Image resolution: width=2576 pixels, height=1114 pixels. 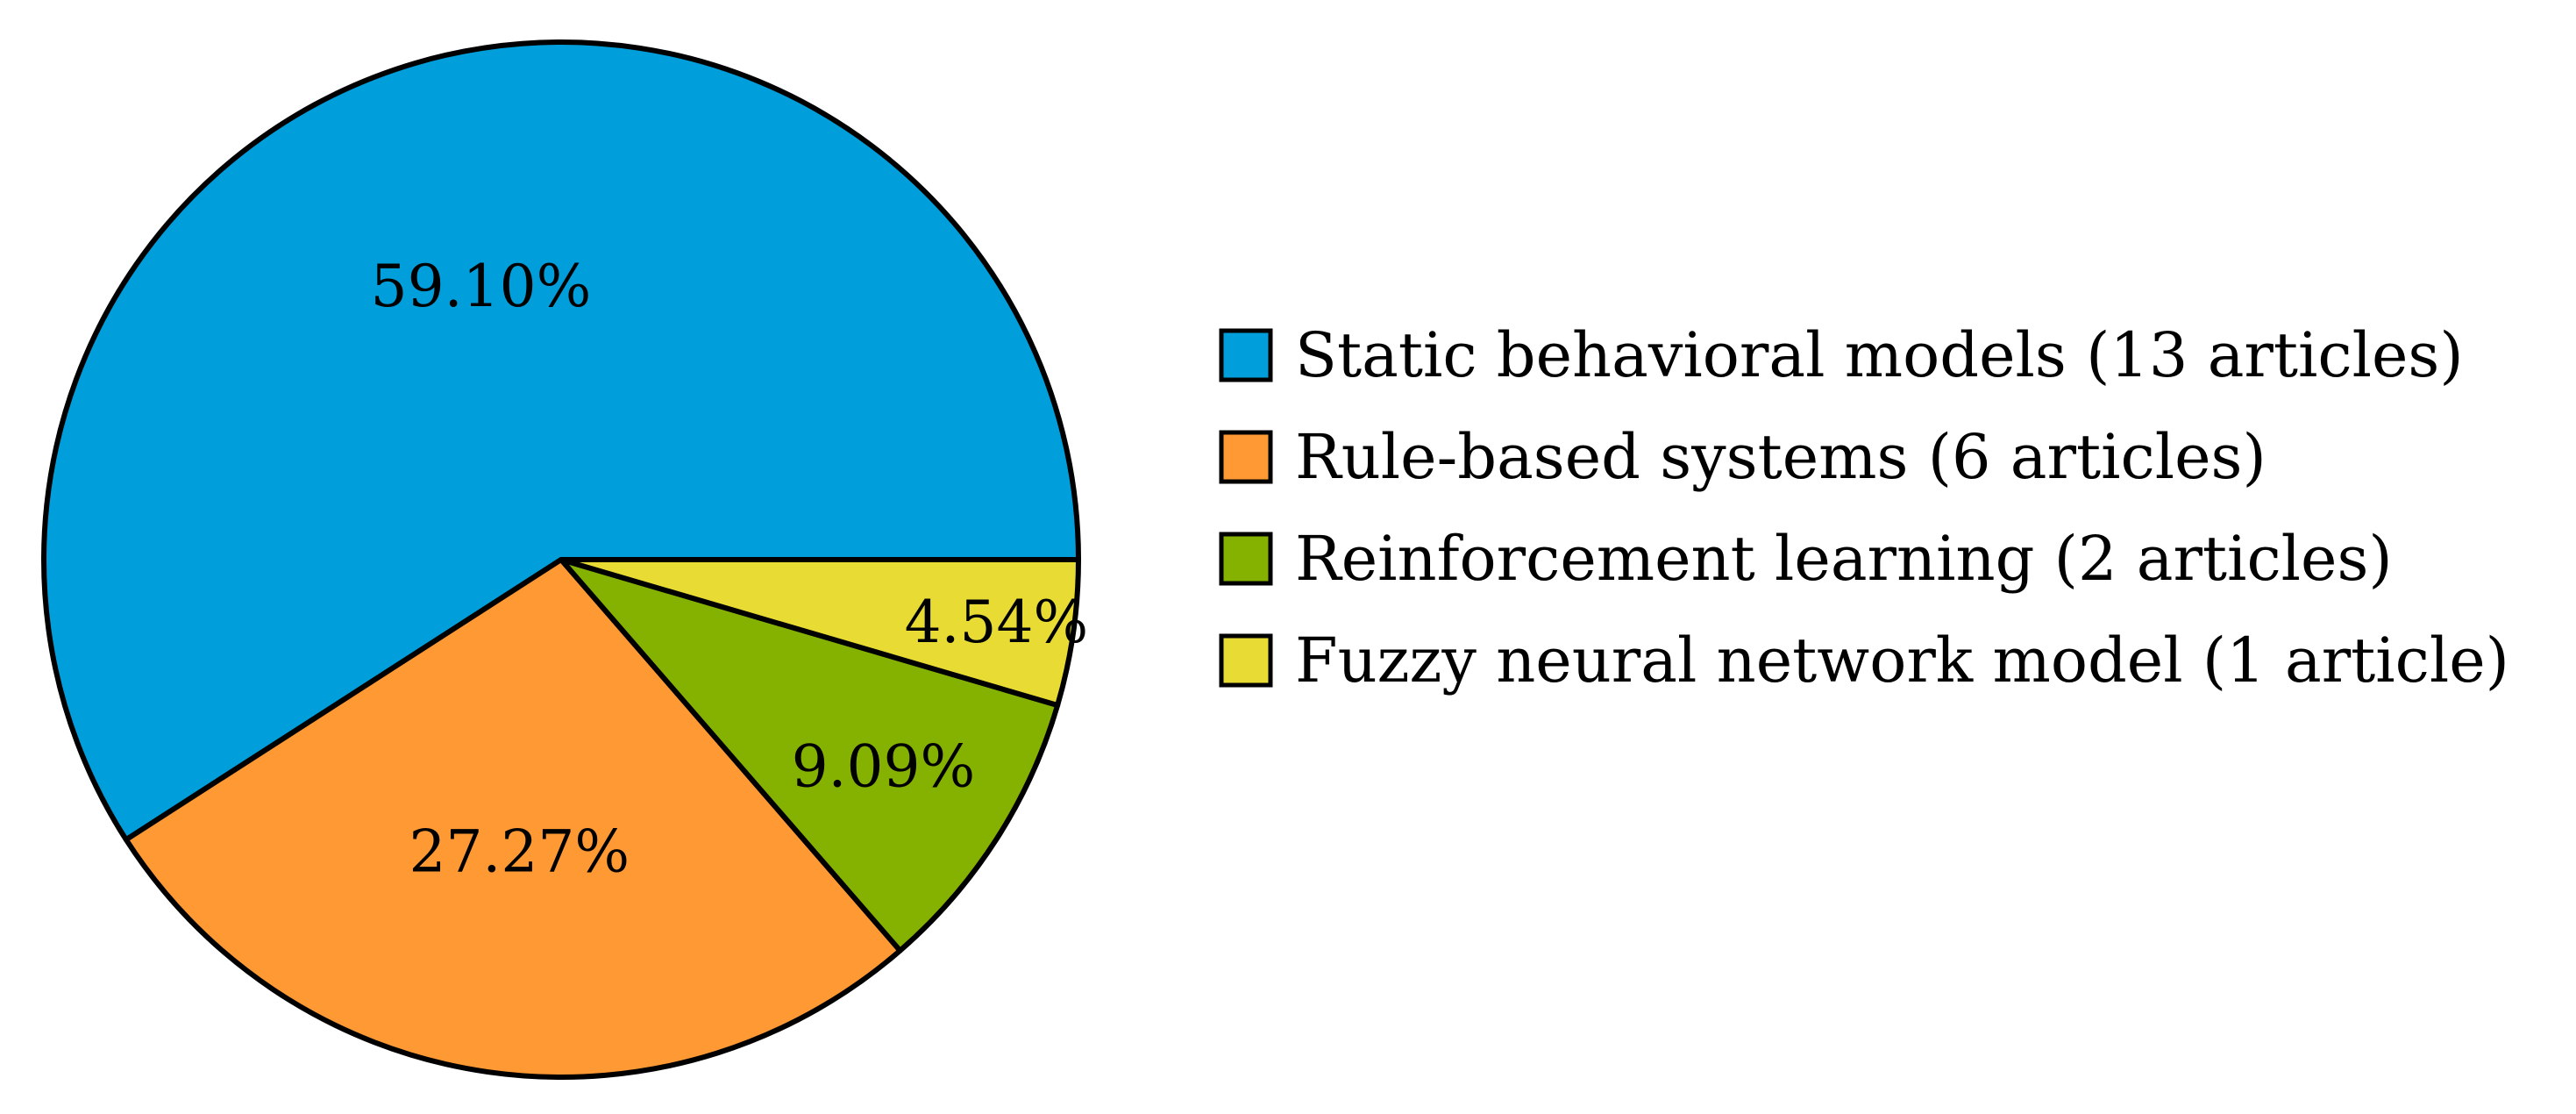 I want to click on slice-value-label-2: 27.27%, so click(x=519, y=851).